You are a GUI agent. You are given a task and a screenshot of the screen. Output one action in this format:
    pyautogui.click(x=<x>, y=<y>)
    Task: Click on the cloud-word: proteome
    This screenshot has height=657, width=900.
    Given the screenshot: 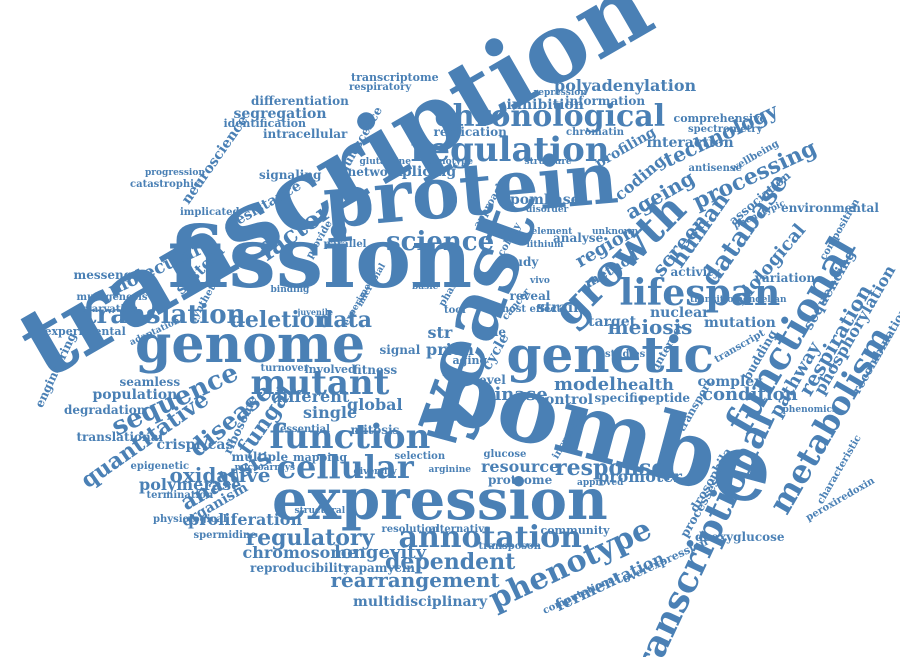 What is the action you would take?
    pyautogui.click(x=520, y=480)
    